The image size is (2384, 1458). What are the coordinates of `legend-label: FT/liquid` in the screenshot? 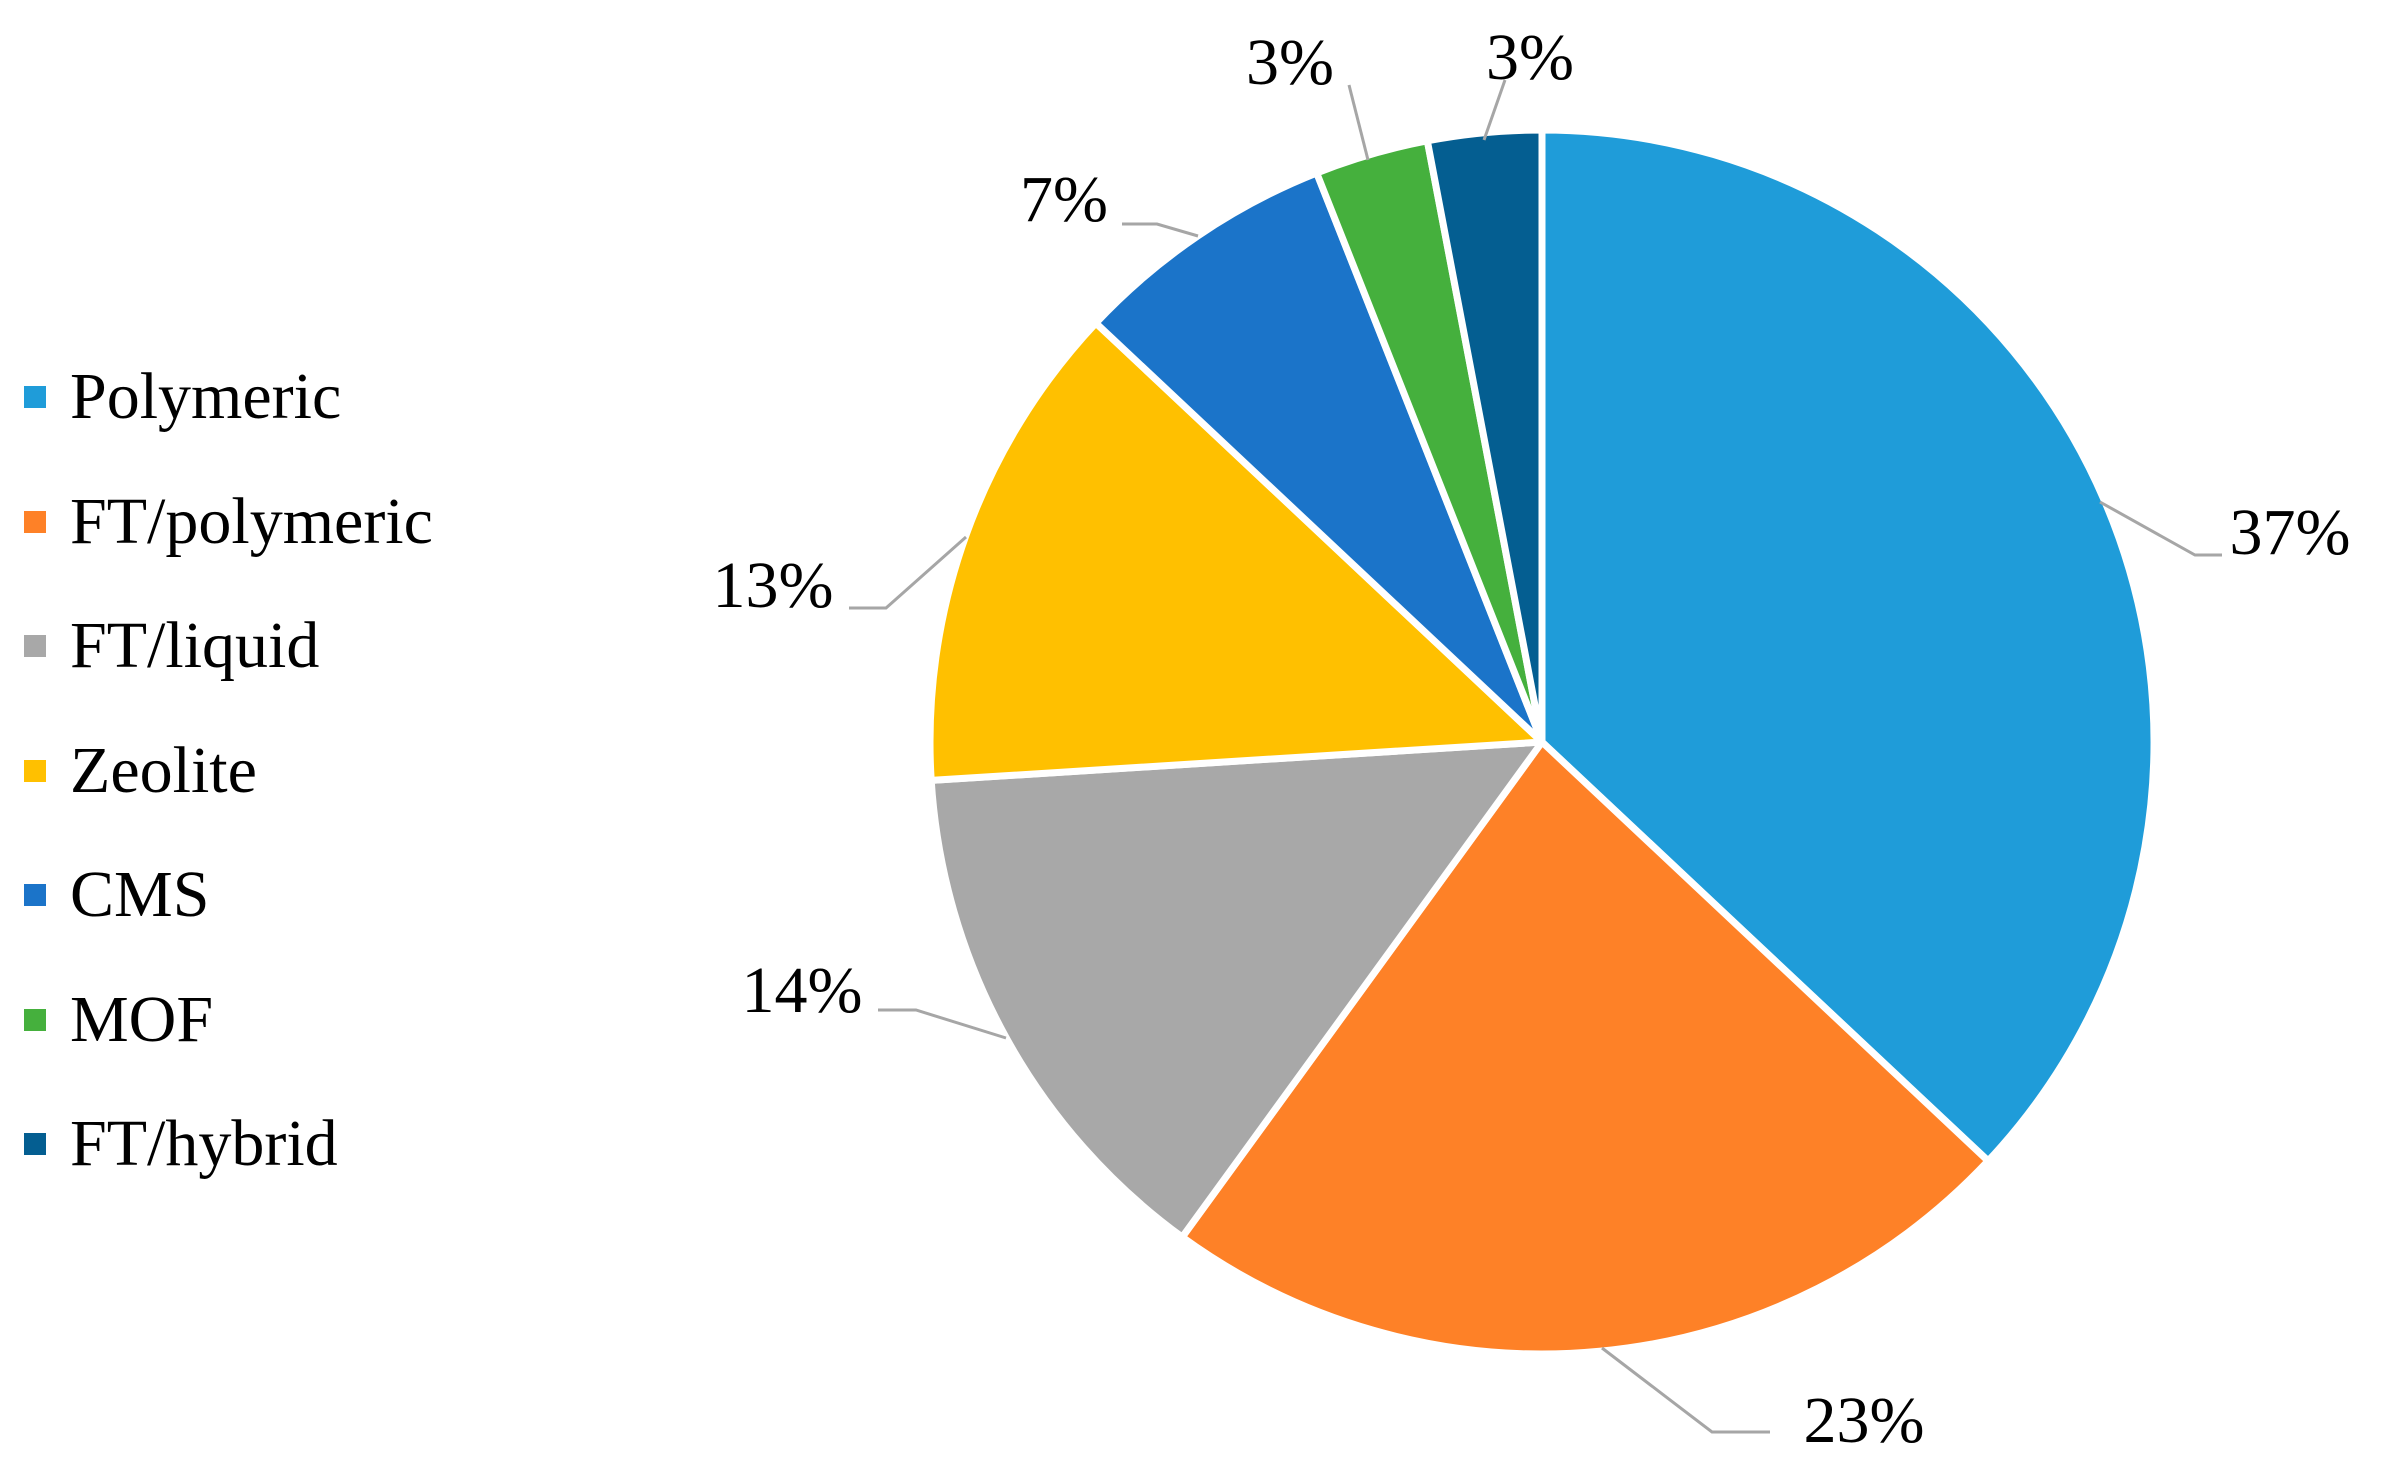 It's located at (195, 646).